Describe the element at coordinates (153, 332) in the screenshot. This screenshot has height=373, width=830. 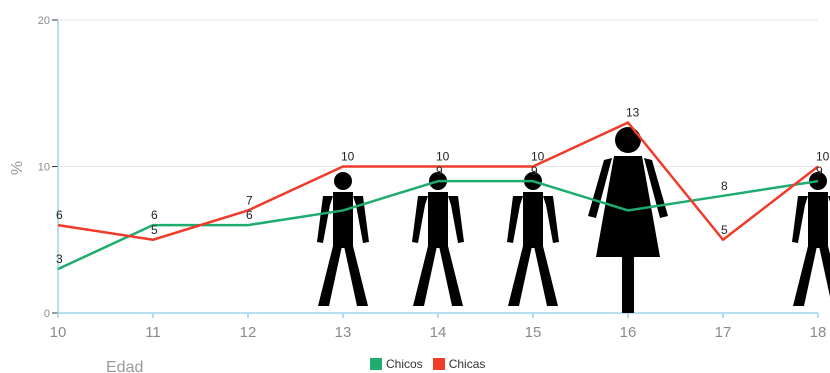
I see `x-tick-label: 11` at that location.